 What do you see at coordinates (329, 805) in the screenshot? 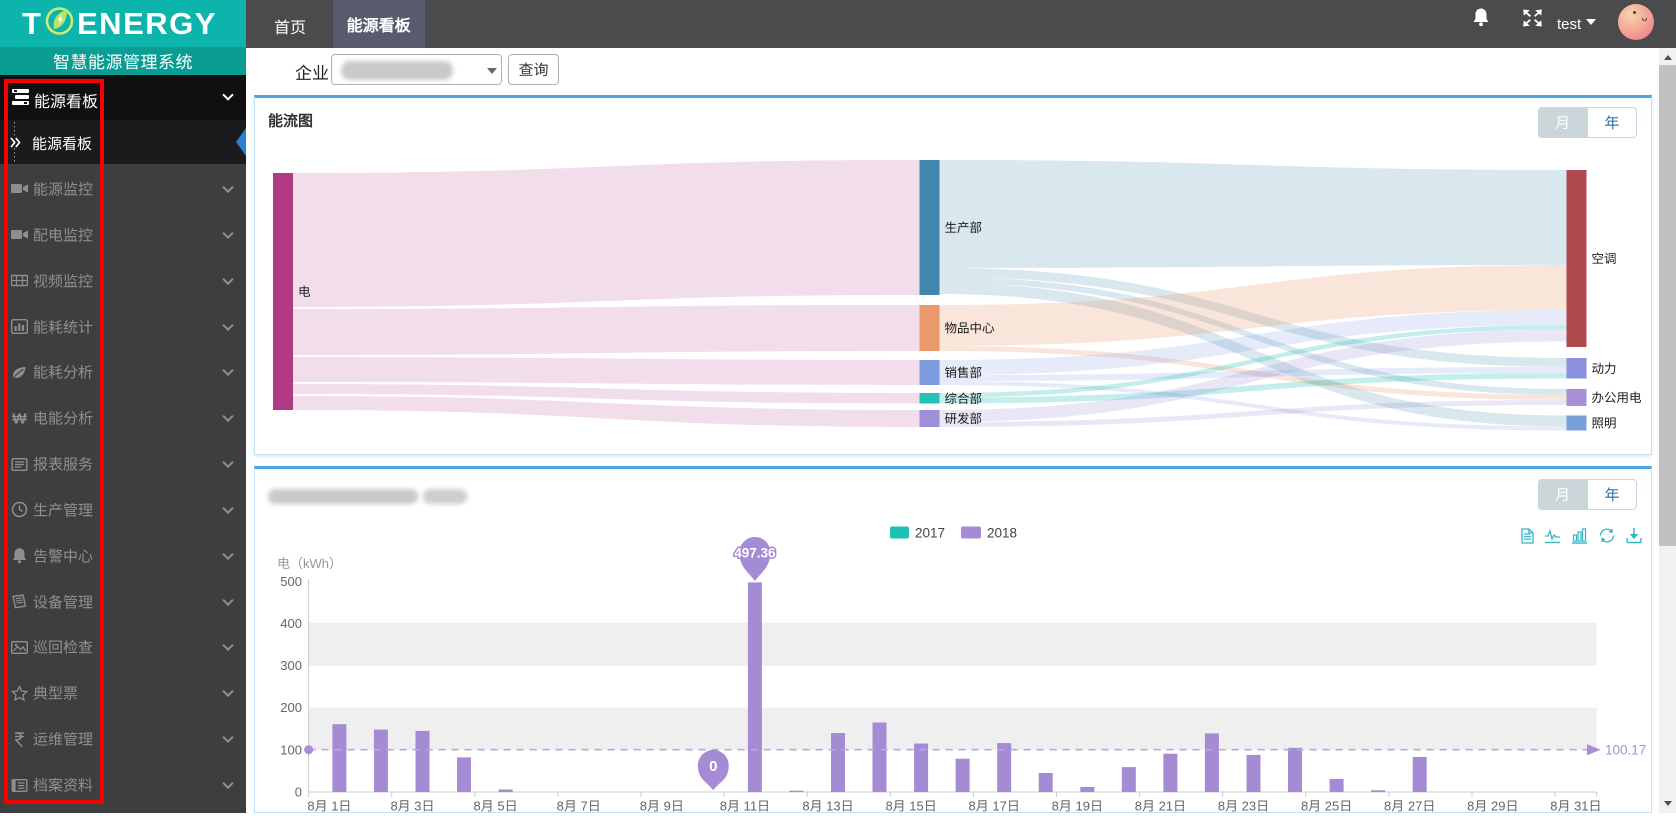
I see `svg-text: 8月 1日` at bounding box center [329, 805].